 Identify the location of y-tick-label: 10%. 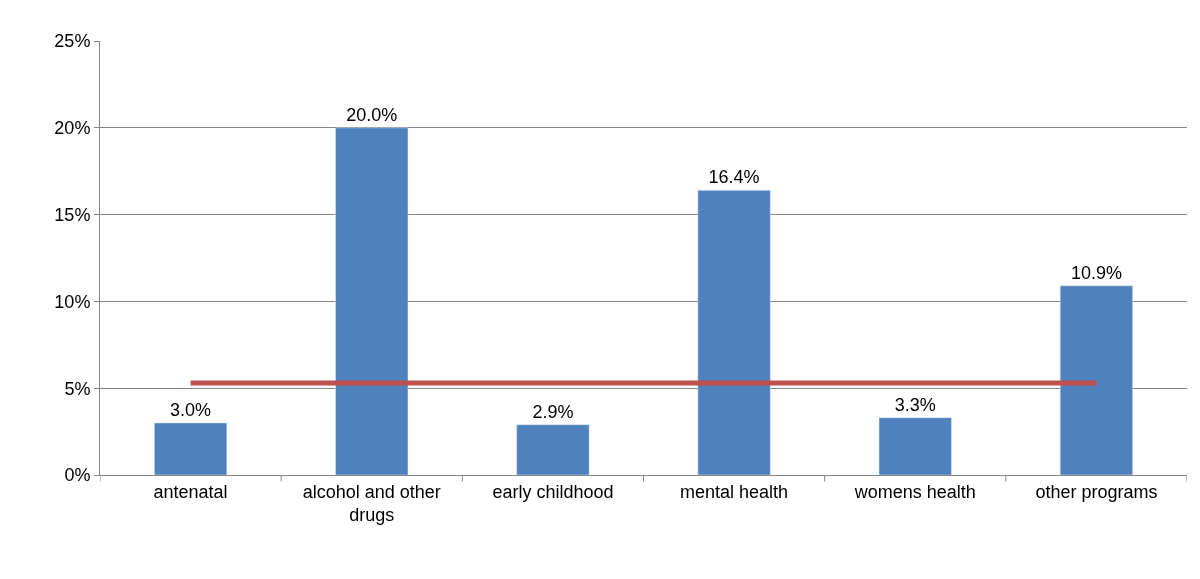
(72, 301).